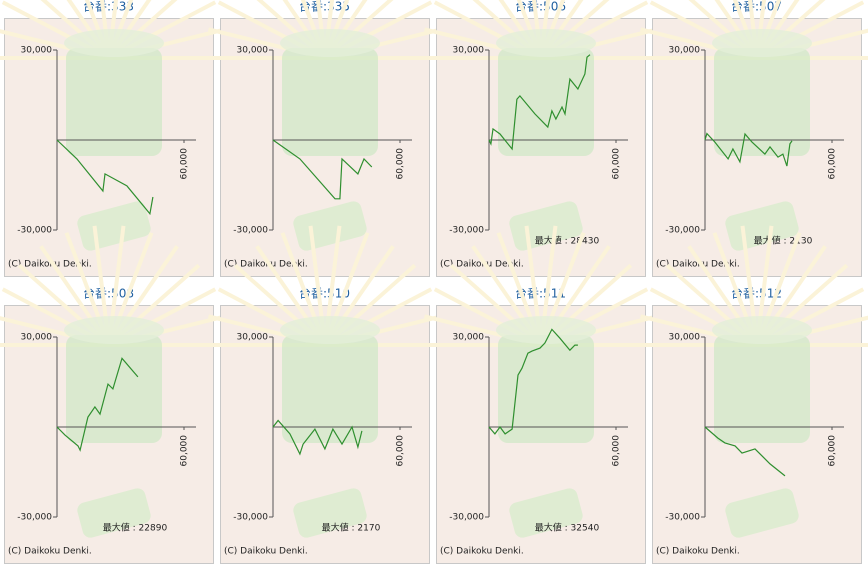  Describe the element at coordinates (783, 241) in the screenshot. I see `max-annotation: 最大値 : 2130` at that location.